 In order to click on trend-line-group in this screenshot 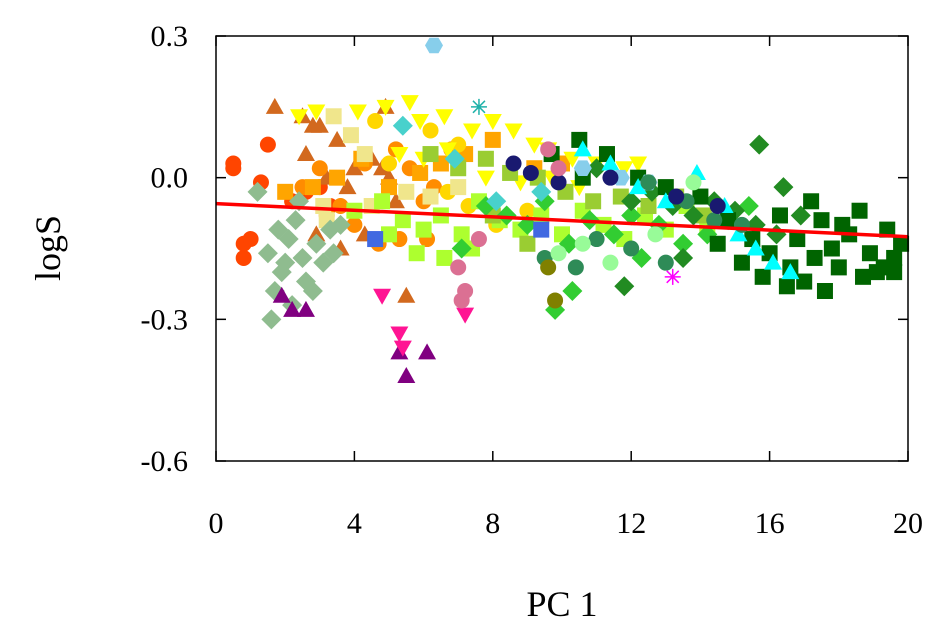, I will do `click(562, 220)`.